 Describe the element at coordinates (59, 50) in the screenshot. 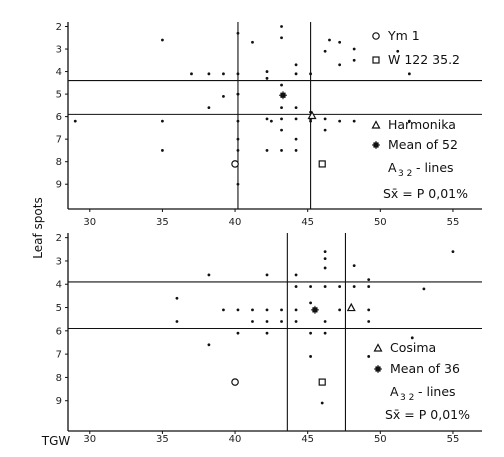

I see `y-tick-label: 3` at that location.